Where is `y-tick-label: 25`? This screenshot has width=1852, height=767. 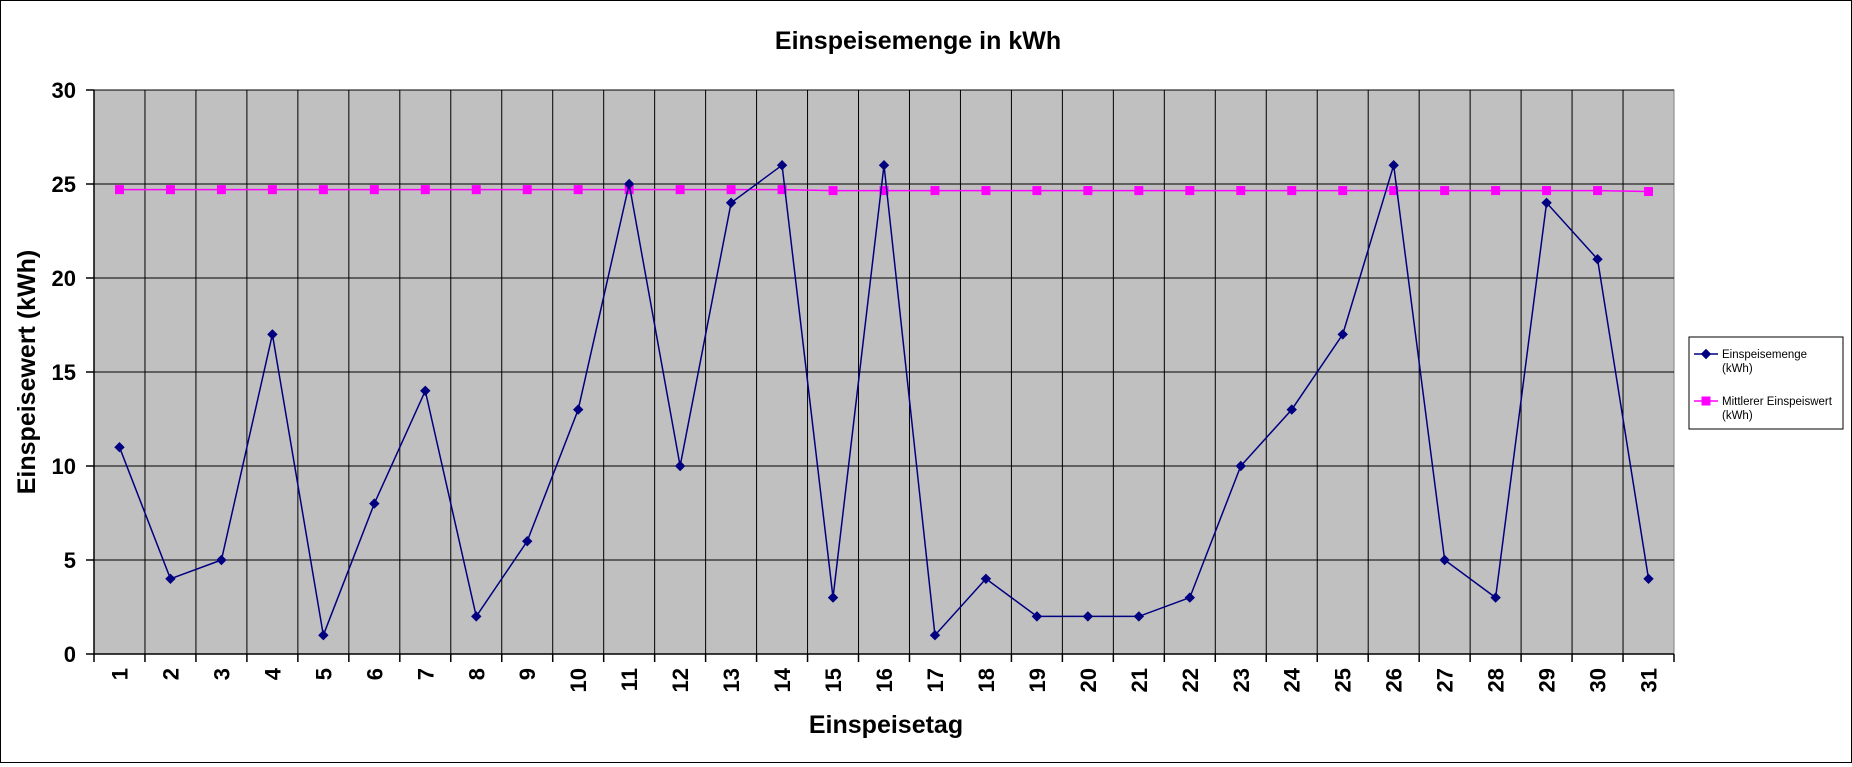 y-tick-label: 25 is located at coordinates (64, 184).